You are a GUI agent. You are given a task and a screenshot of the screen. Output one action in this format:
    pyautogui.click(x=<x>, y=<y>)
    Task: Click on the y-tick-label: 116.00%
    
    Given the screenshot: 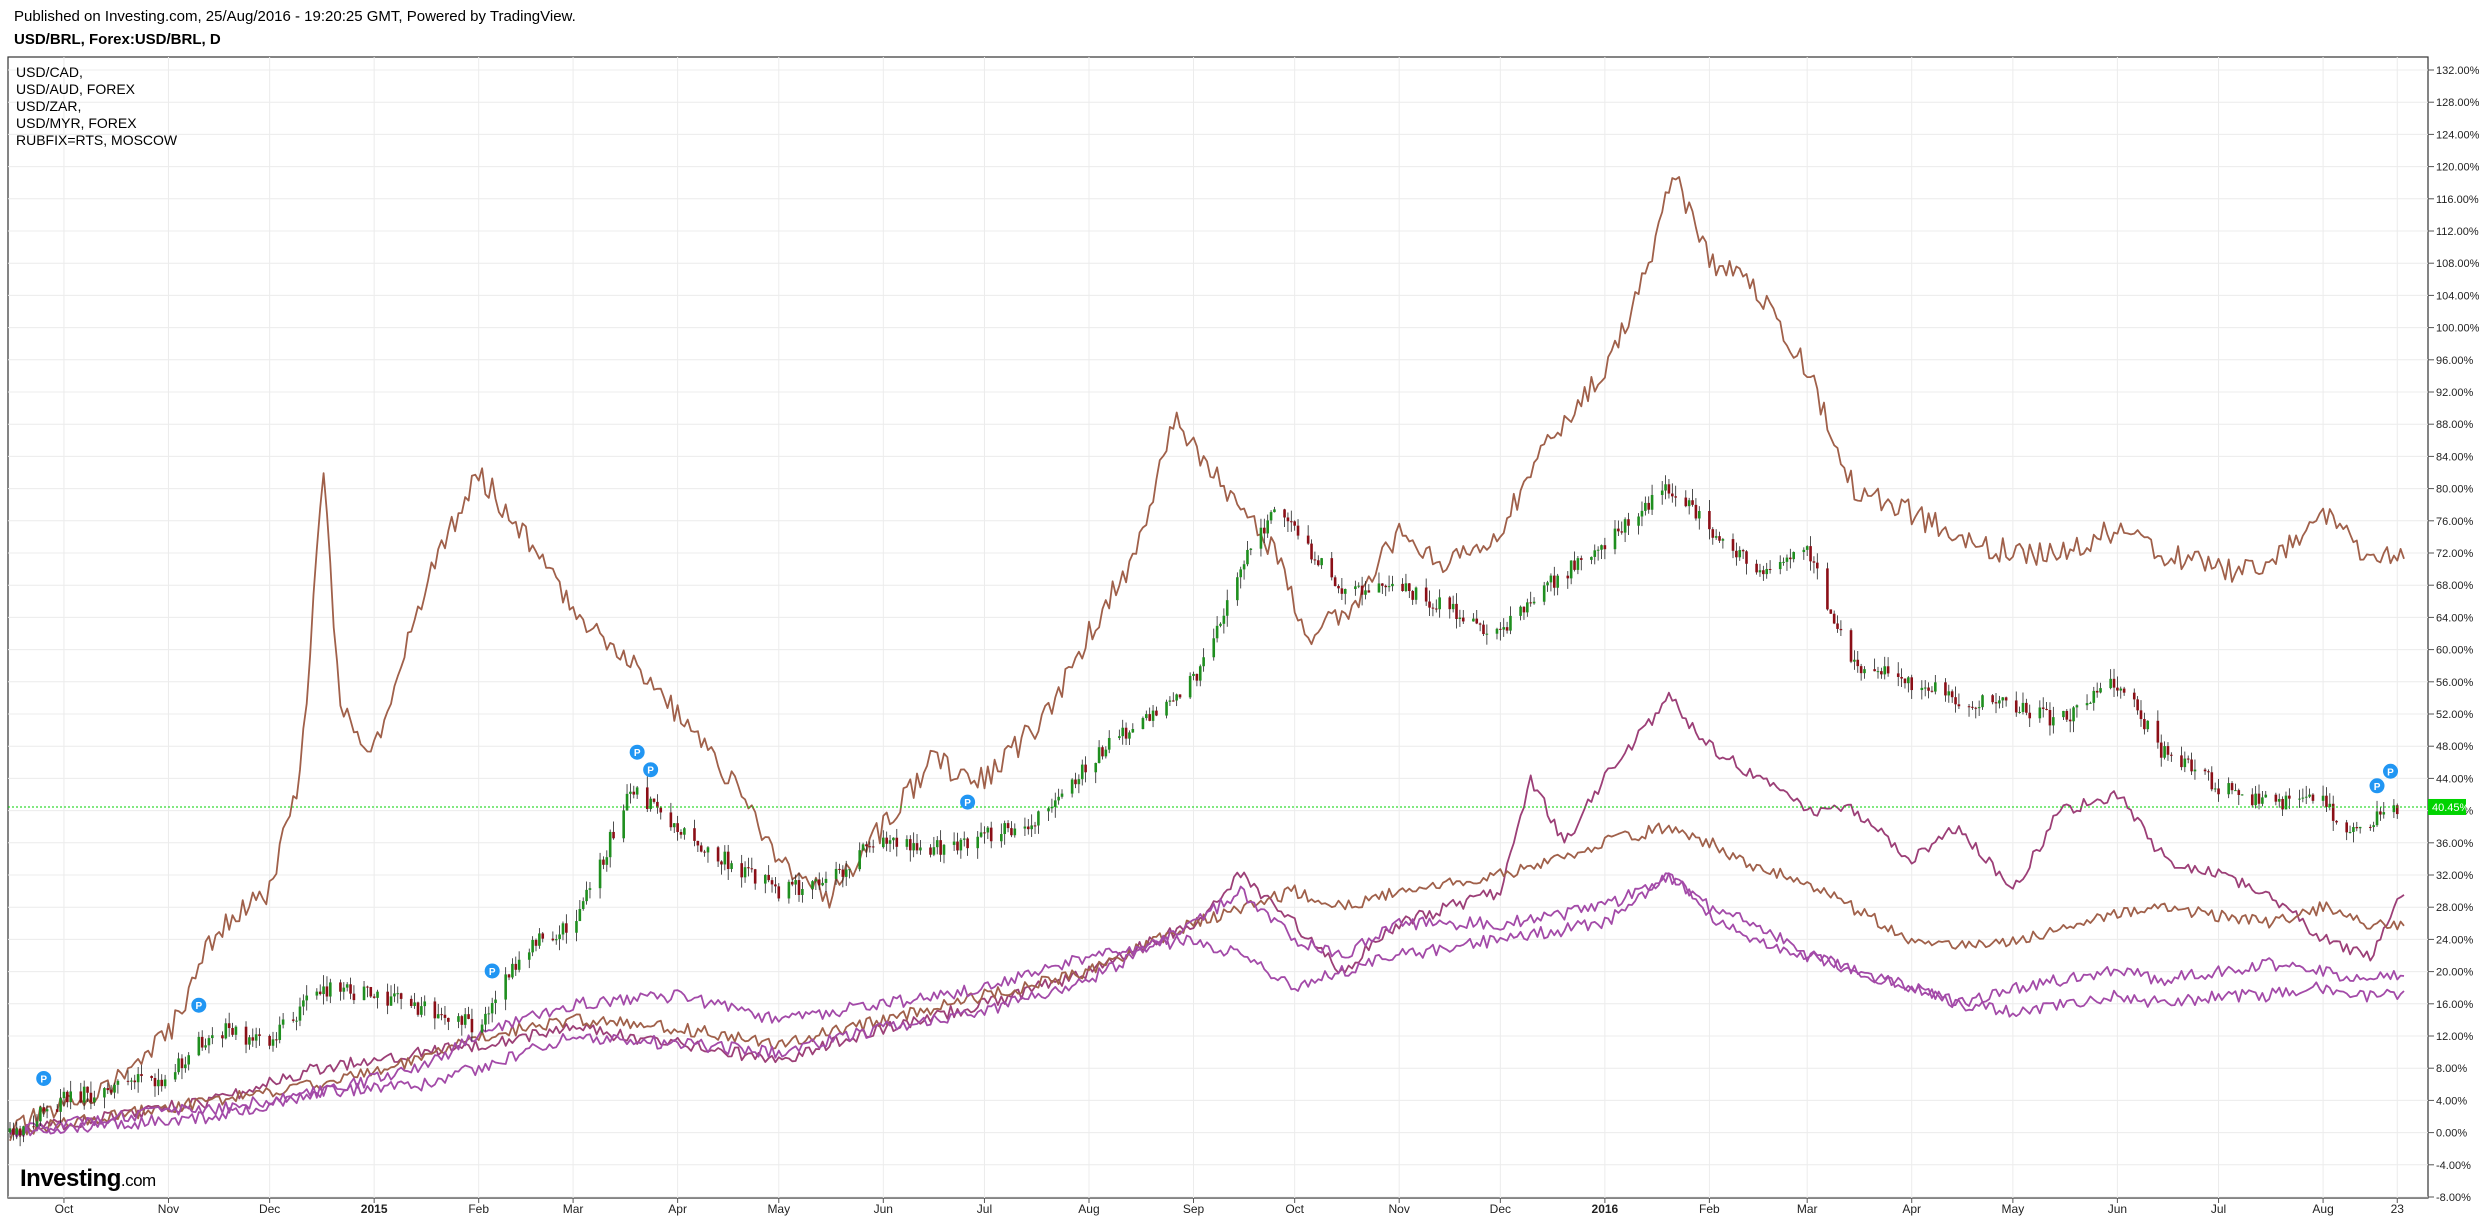 What is the action you would take?
    pyautogui.click(x=2457, y=200)
    